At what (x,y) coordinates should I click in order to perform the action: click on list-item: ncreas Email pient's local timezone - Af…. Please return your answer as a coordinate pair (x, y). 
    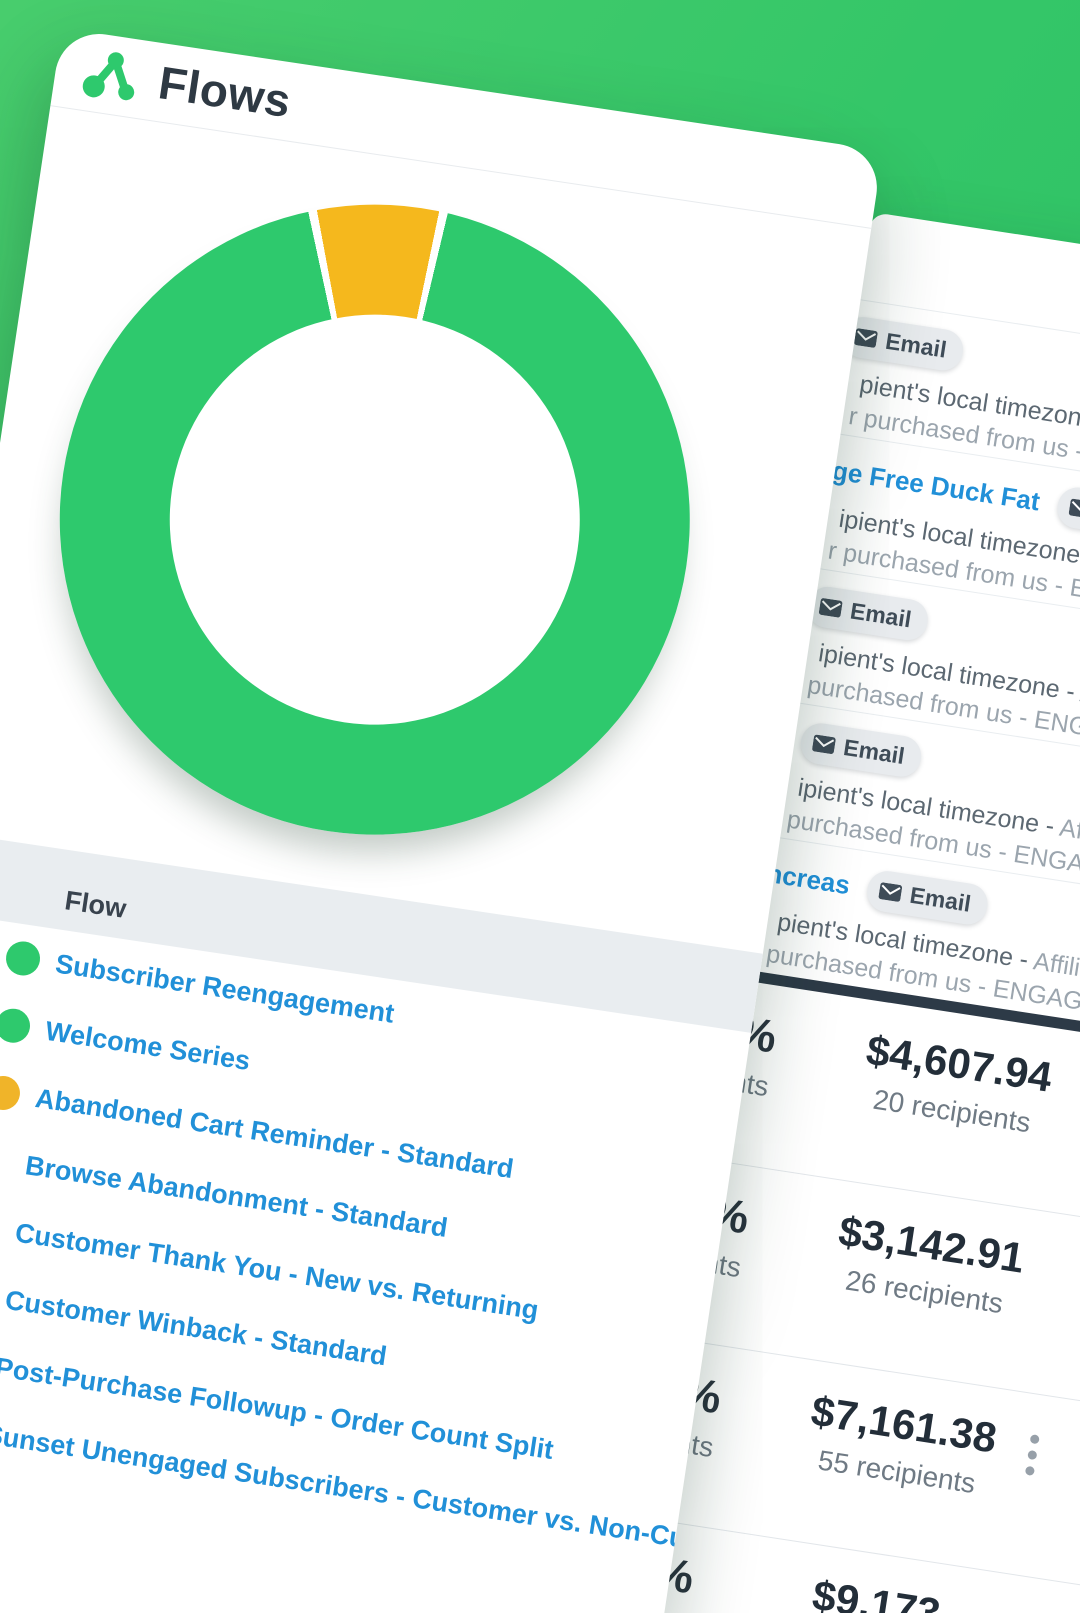
    Looking at the image, I should click on (917, 981).